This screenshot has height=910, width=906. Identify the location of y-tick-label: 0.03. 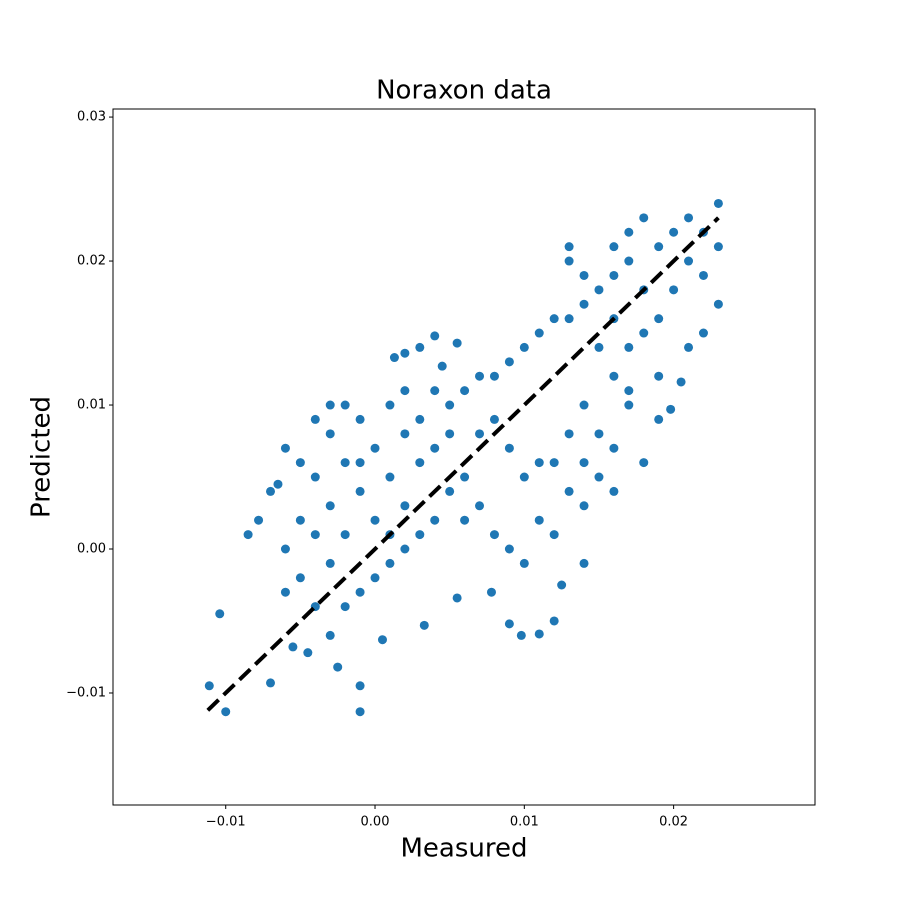
(91, 117).